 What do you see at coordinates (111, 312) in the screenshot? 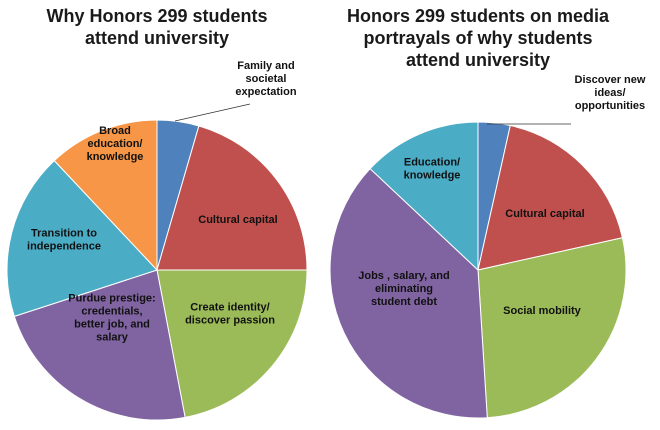
I see `slice-label-line: credentials,` at bounding box center [111, 312].